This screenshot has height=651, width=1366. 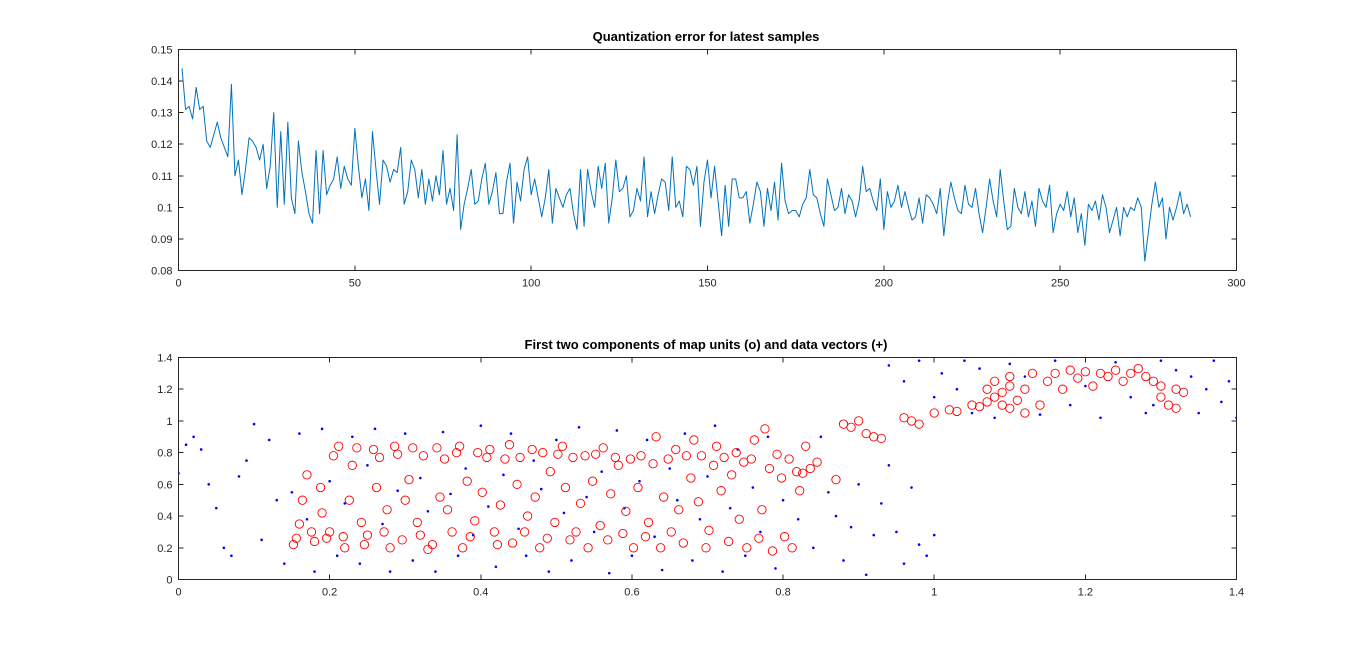 I want to click on quantization-error-xtick-label: 200, so click(x=884, y=284).